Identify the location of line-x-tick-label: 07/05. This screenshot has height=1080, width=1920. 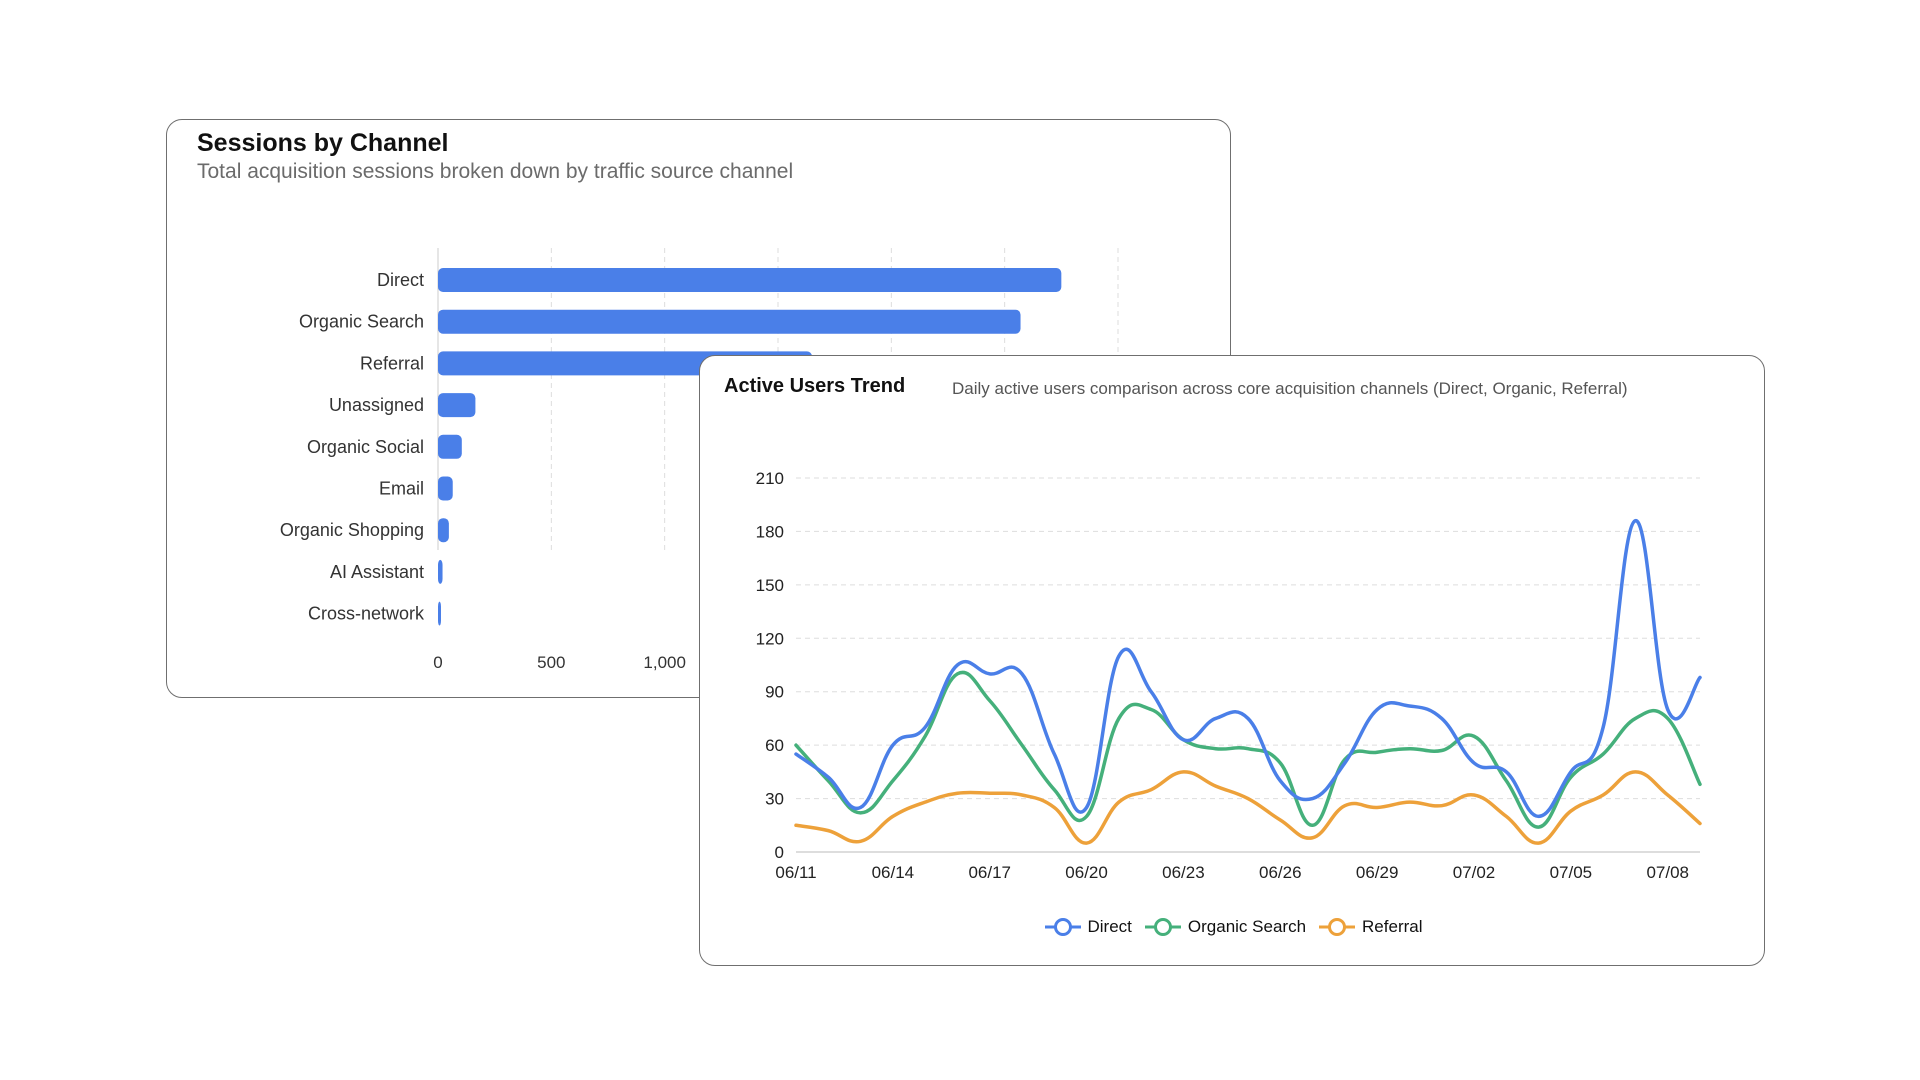
(1571, 872).